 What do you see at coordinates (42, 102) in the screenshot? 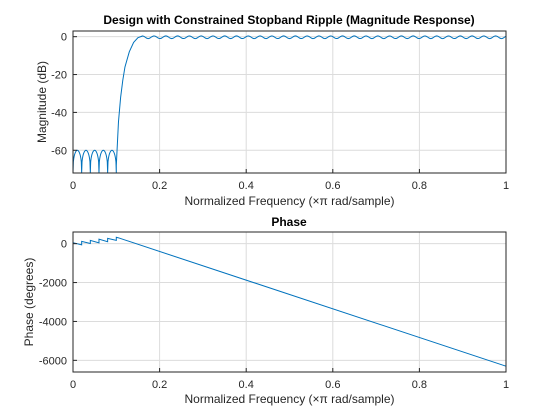
I see `magnitude-ylabel: Magnitude (dB)` at bounding box center [42, 102].